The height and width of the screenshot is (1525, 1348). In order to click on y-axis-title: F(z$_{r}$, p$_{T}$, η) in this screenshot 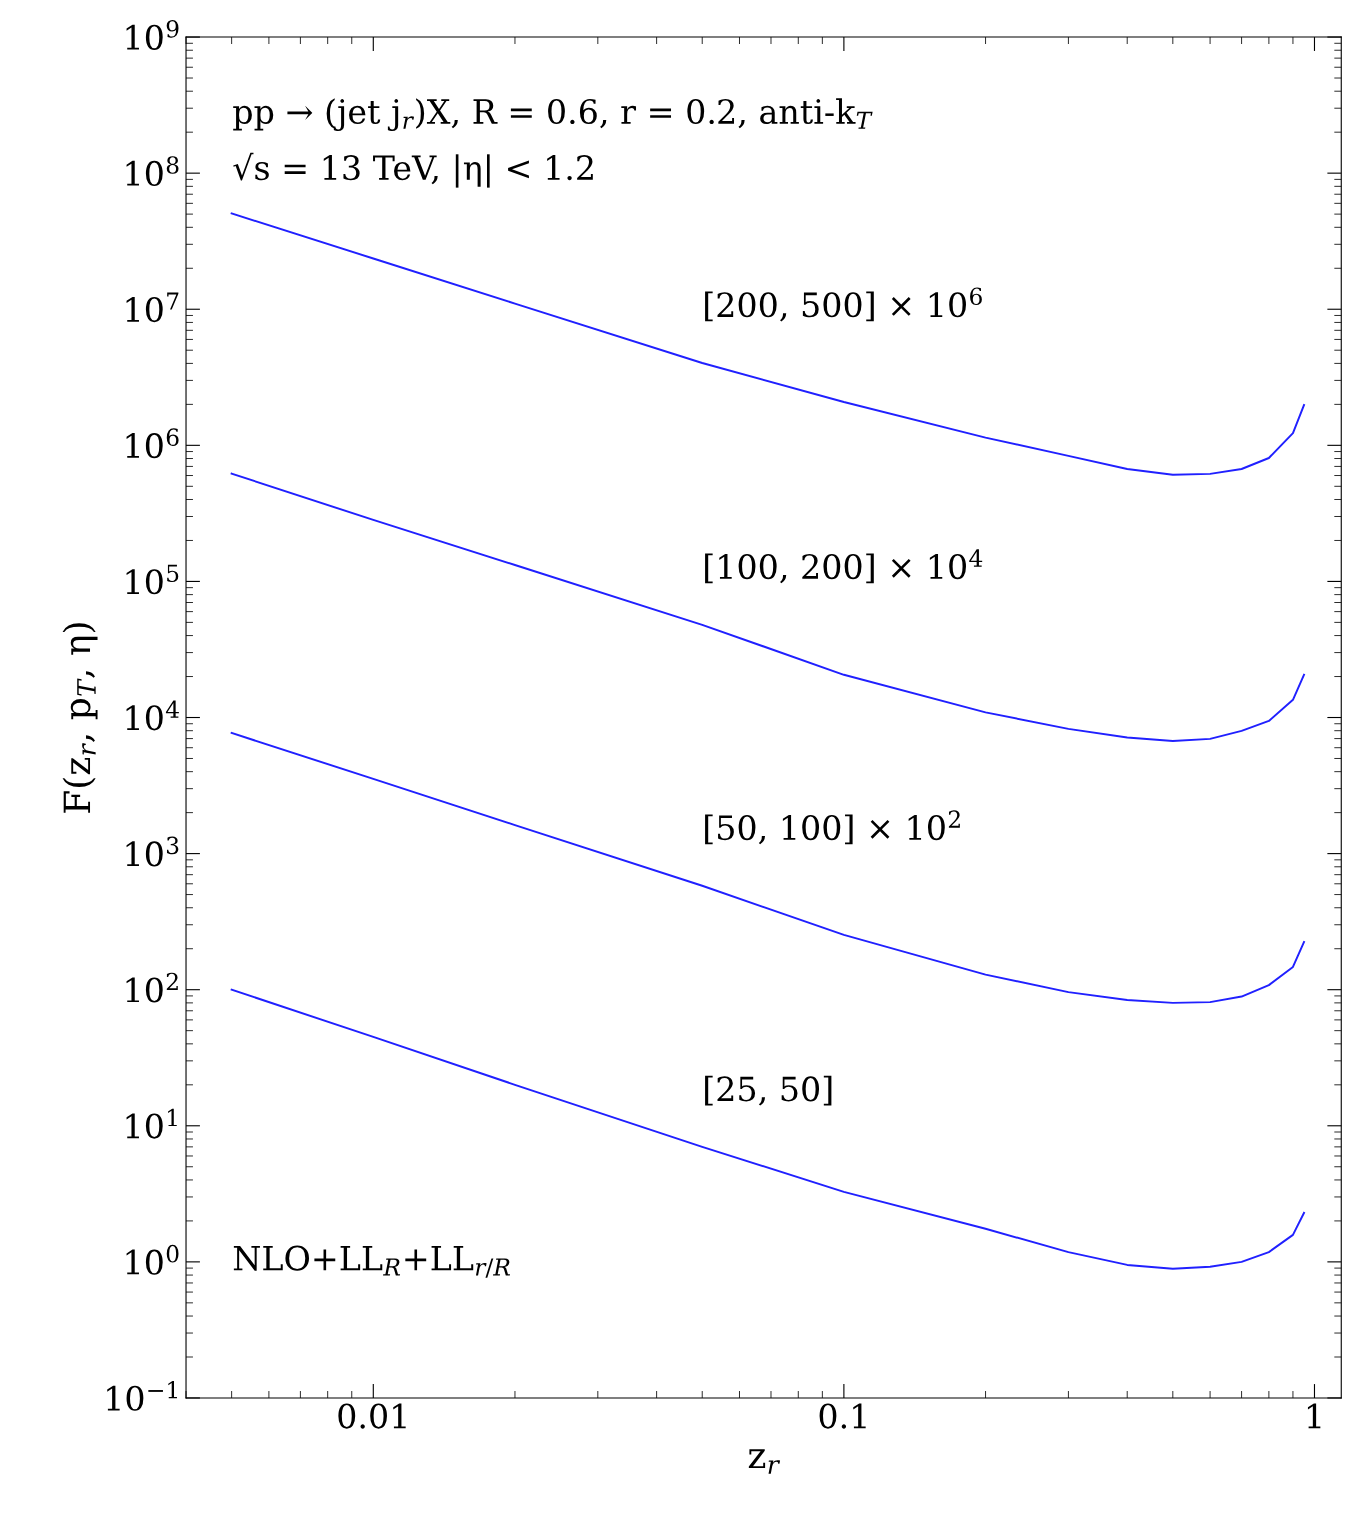, I will do `click(80, 718)`.